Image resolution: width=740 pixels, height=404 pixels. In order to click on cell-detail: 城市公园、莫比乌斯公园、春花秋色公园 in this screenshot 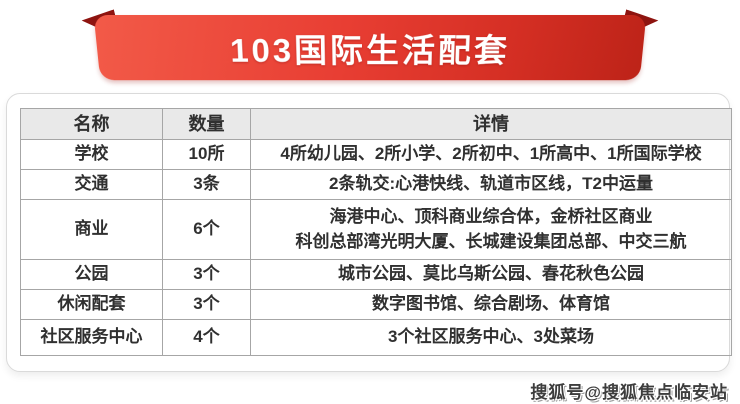, I will do `click(491, 275)`.